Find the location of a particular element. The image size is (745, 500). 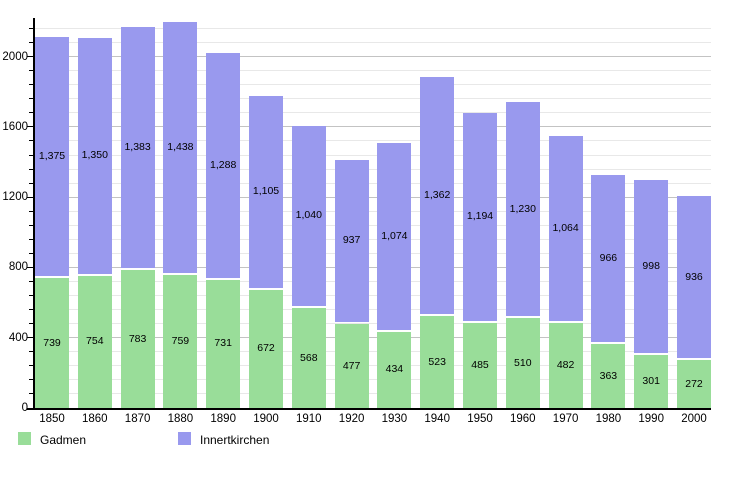

bar-value-label-gadmen: 485 is located at coordinates (480, 364).